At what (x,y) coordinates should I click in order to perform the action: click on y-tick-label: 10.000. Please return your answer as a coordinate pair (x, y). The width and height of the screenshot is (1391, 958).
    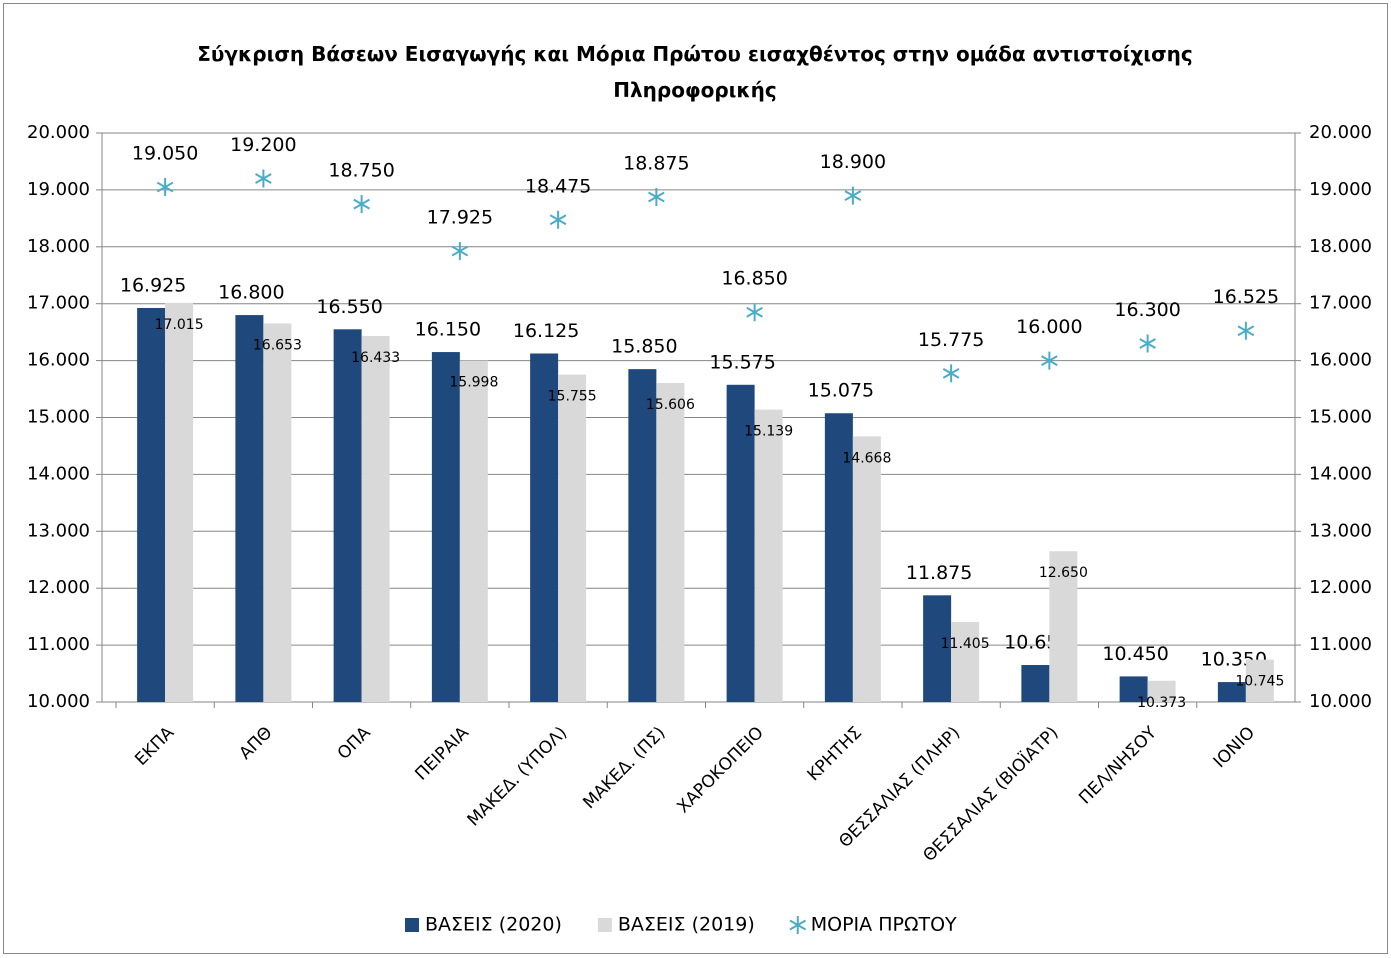
    Looking at the image, I should click on (58, 701).